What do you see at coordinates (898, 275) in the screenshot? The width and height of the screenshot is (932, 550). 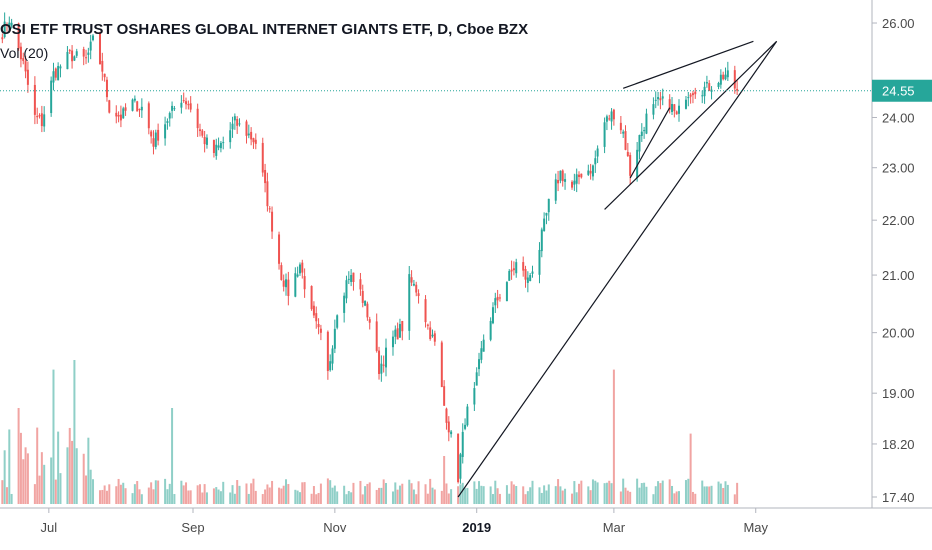 I see `price-tick-label: 21.00` at bounding box center [898, 275].